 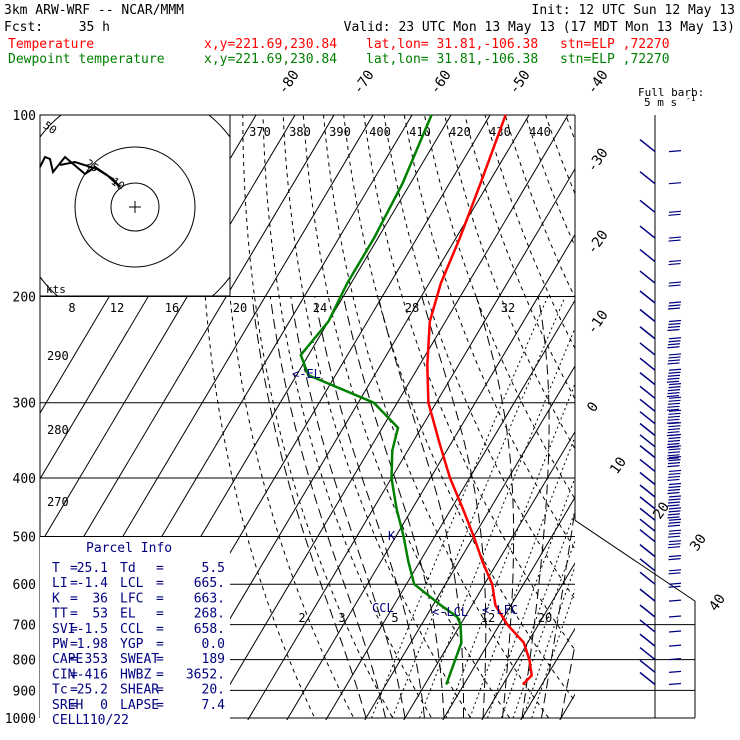 I want to click on parcel-info-cell: CELL, so click(x=67, y=720).